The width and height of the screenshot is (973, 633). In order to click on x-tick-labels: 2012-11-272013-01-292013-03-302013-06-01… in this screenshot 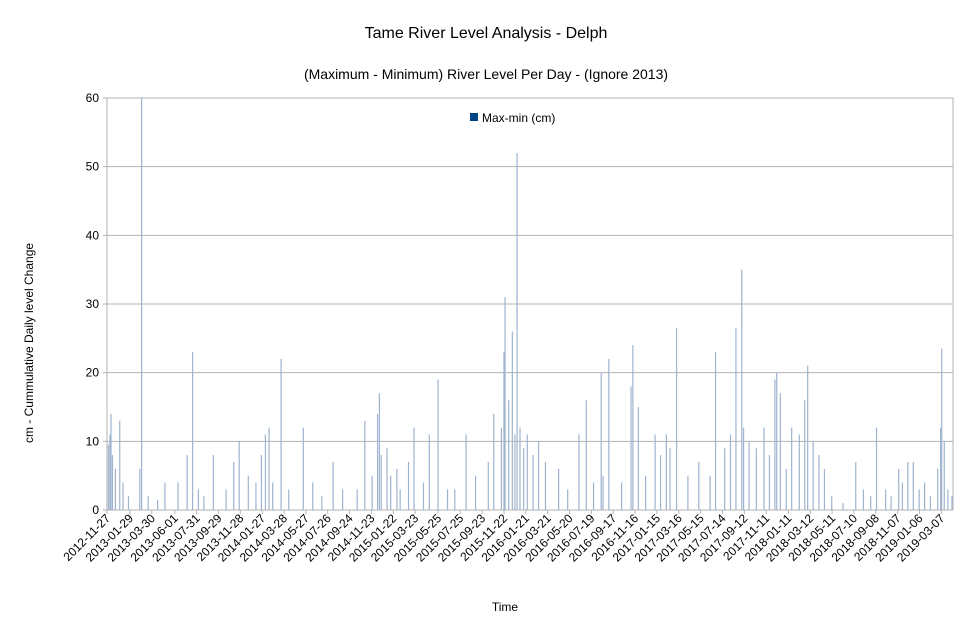, I will do `click(504, 537)`.